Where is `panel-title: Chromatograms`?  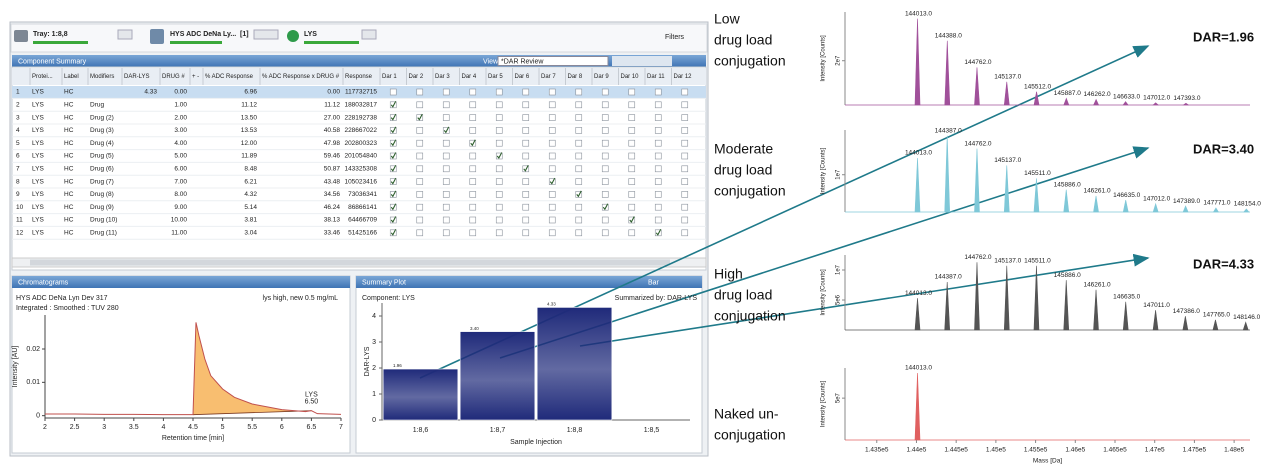 panel-title: Chromatograms is located at coordinates (43, 282).